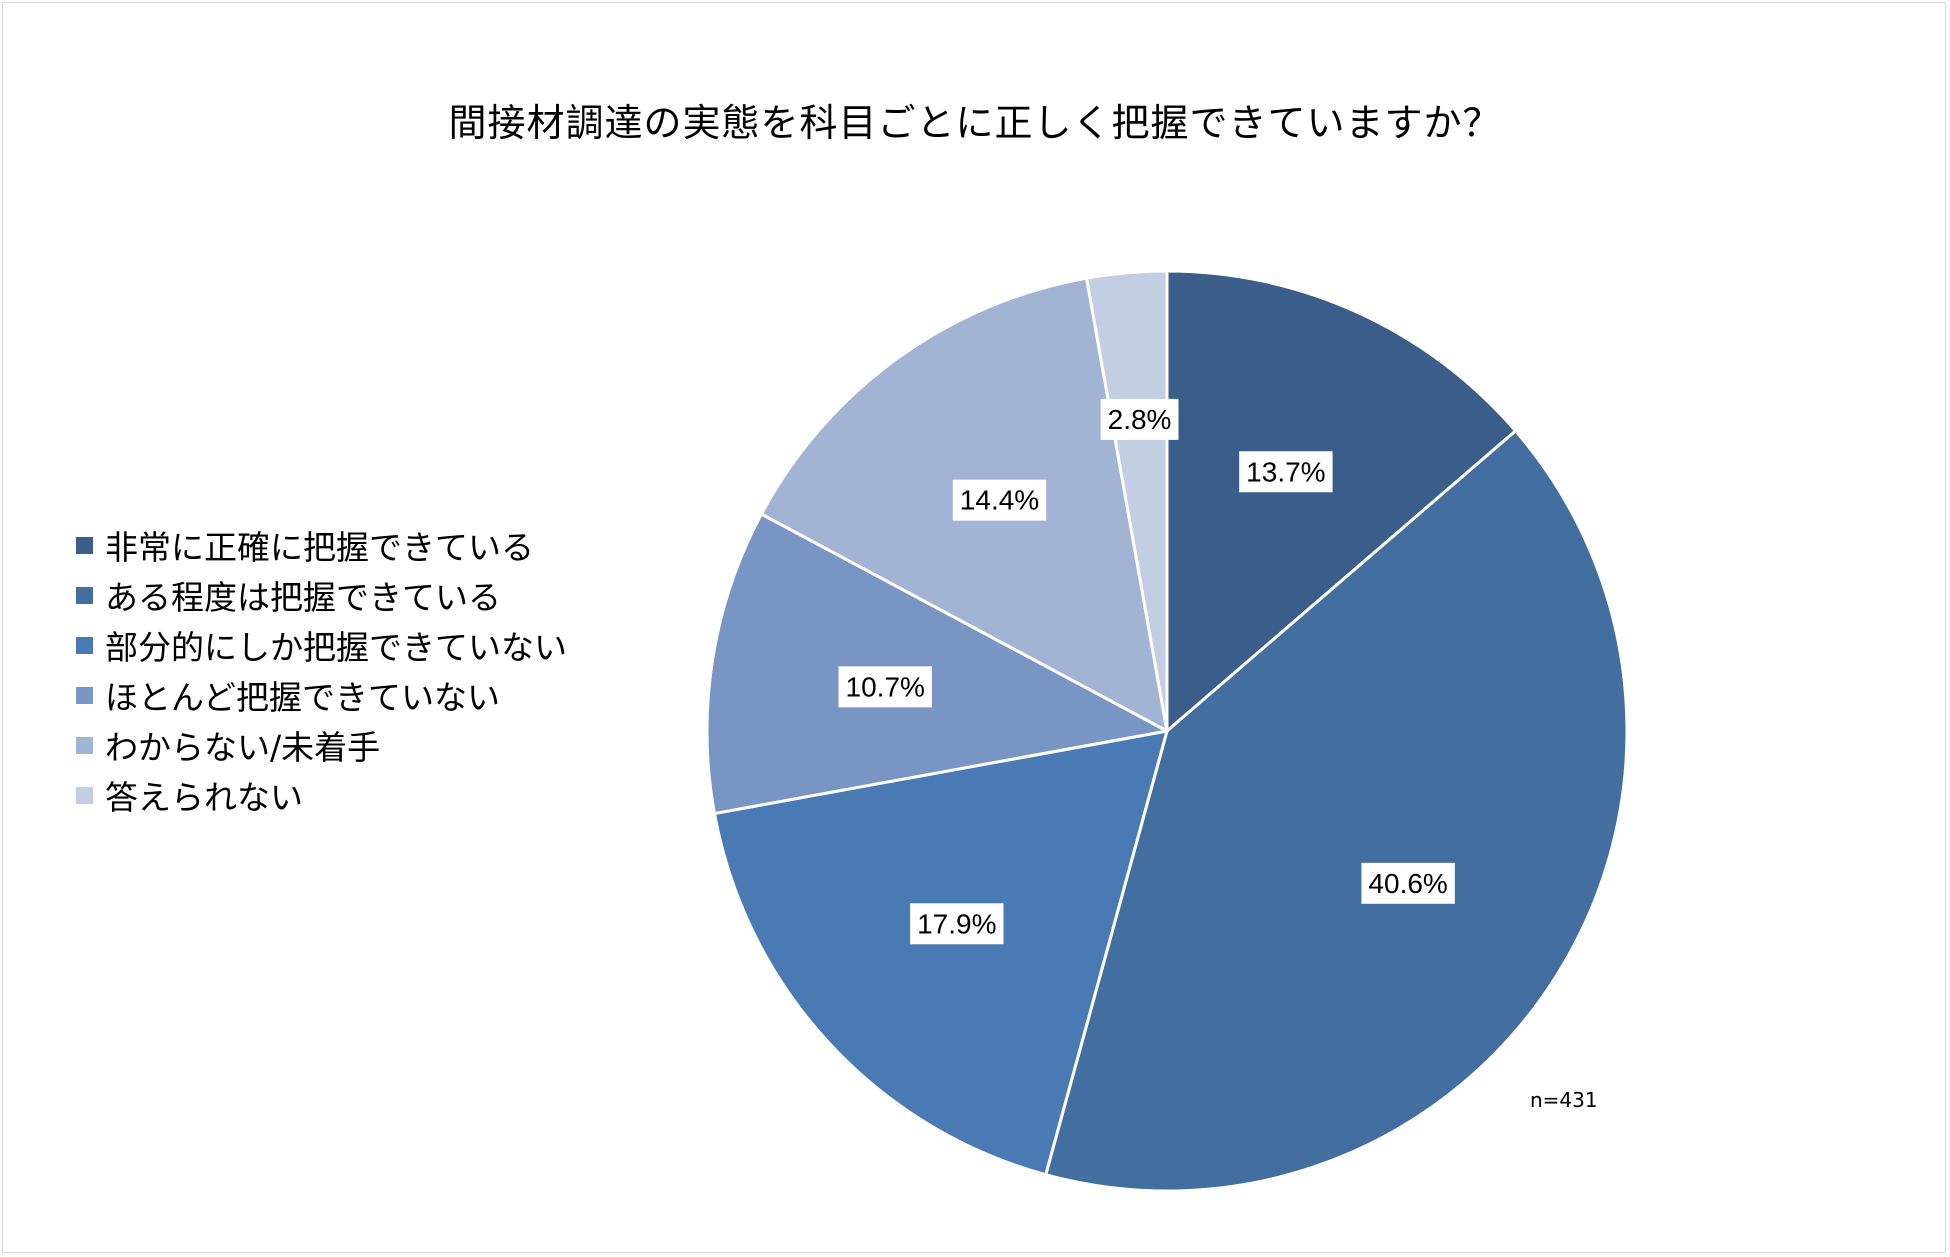 The height and width of the screenshot is (1257, 1950). Describe the element at coordinates (303, 597) in the screenshot. I see `legend-label: ある程度は把握できている` at that location.